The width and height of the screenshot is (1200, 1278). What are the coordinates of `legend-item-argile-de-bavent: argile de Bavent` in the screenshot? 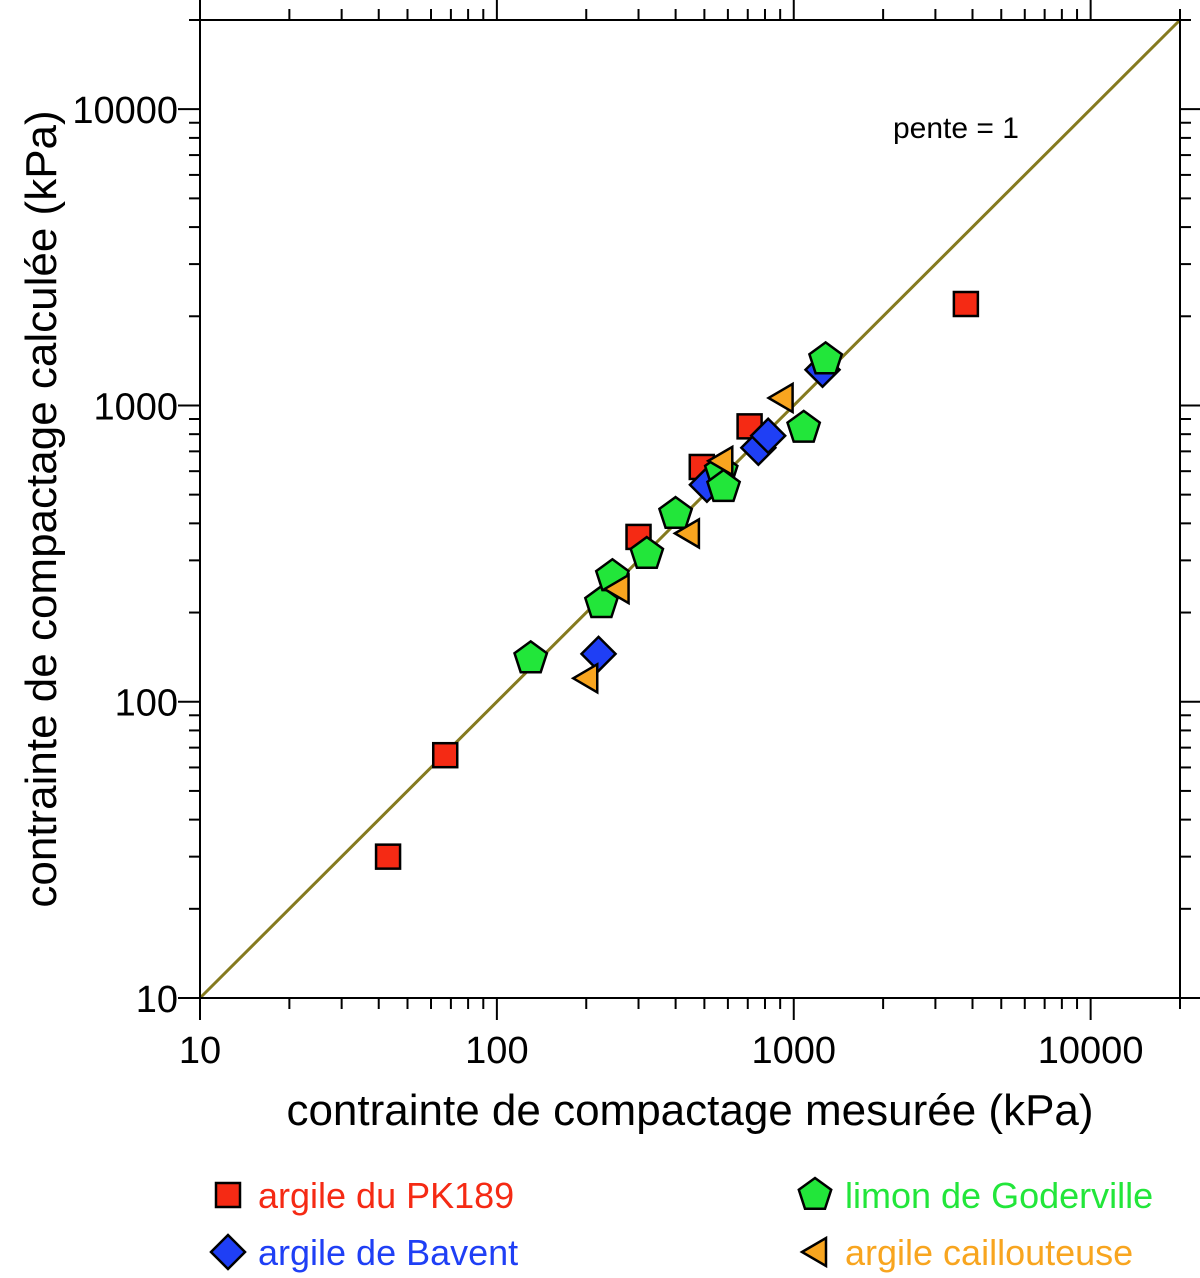 It's located at (363, 1252).